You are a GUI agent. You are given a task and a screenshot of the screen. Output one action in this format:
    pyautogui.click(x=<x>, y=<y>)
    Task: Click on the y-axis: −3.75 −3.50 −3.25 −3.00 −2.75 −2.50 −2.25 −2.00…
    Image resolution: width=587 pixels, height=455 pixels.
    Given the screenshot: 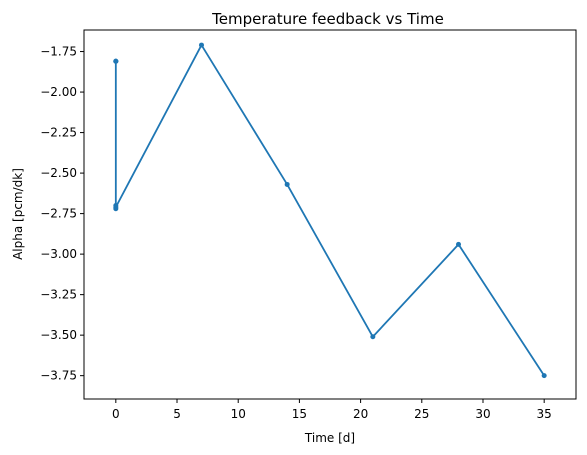 What is the action you would take?
    pyautogui.click(x=62, y=214)
    